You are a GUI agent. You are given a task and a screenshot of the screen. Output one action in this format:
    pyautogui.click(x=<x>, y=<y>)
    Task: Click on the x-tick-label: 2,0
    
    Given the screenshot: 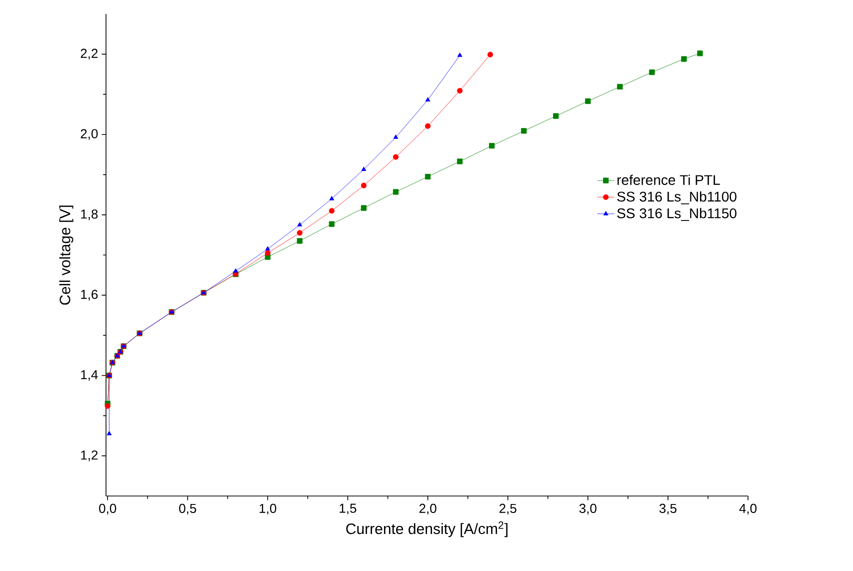 What is the action you would take?
    pyautogui.click(x=427, y=509)
    